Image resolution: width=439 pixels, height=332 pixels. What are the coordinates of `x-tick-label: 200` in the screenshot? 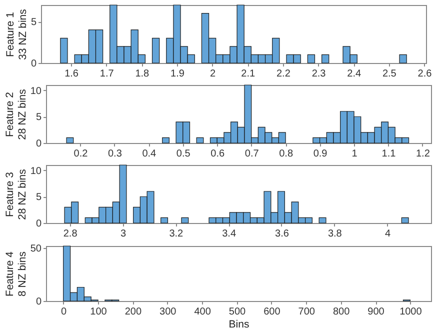 It's located at (133, 312).